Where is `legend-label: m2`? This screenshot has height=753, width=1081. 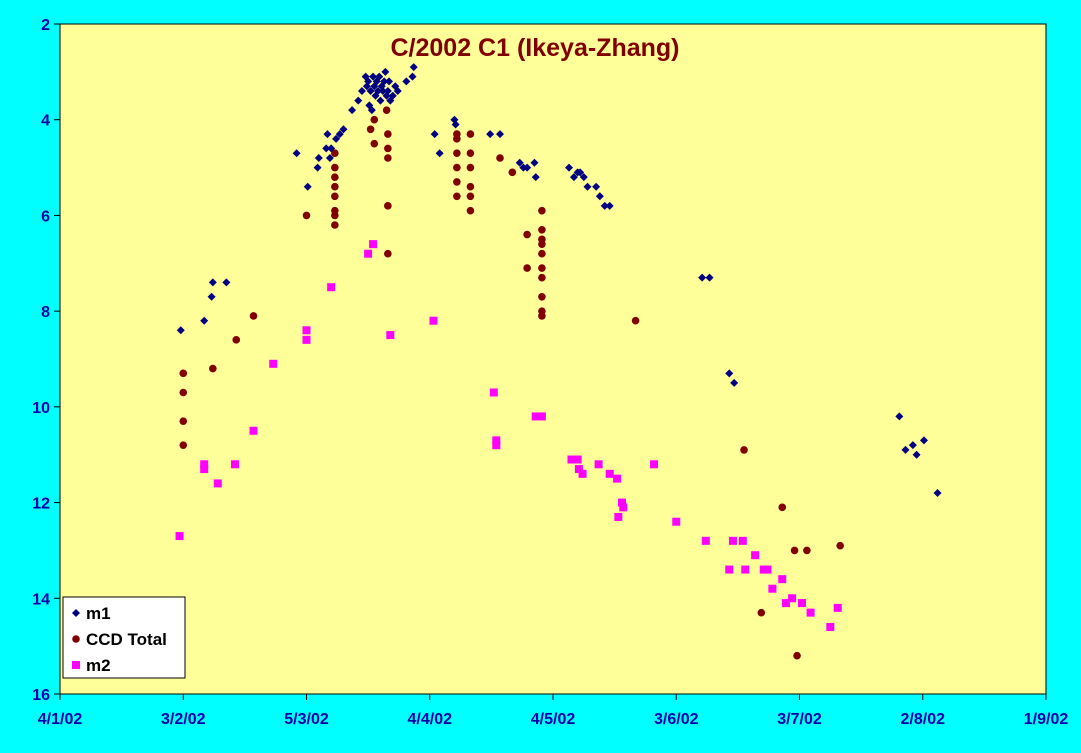
legend-label: m2 is located at coordinates (98, 665).